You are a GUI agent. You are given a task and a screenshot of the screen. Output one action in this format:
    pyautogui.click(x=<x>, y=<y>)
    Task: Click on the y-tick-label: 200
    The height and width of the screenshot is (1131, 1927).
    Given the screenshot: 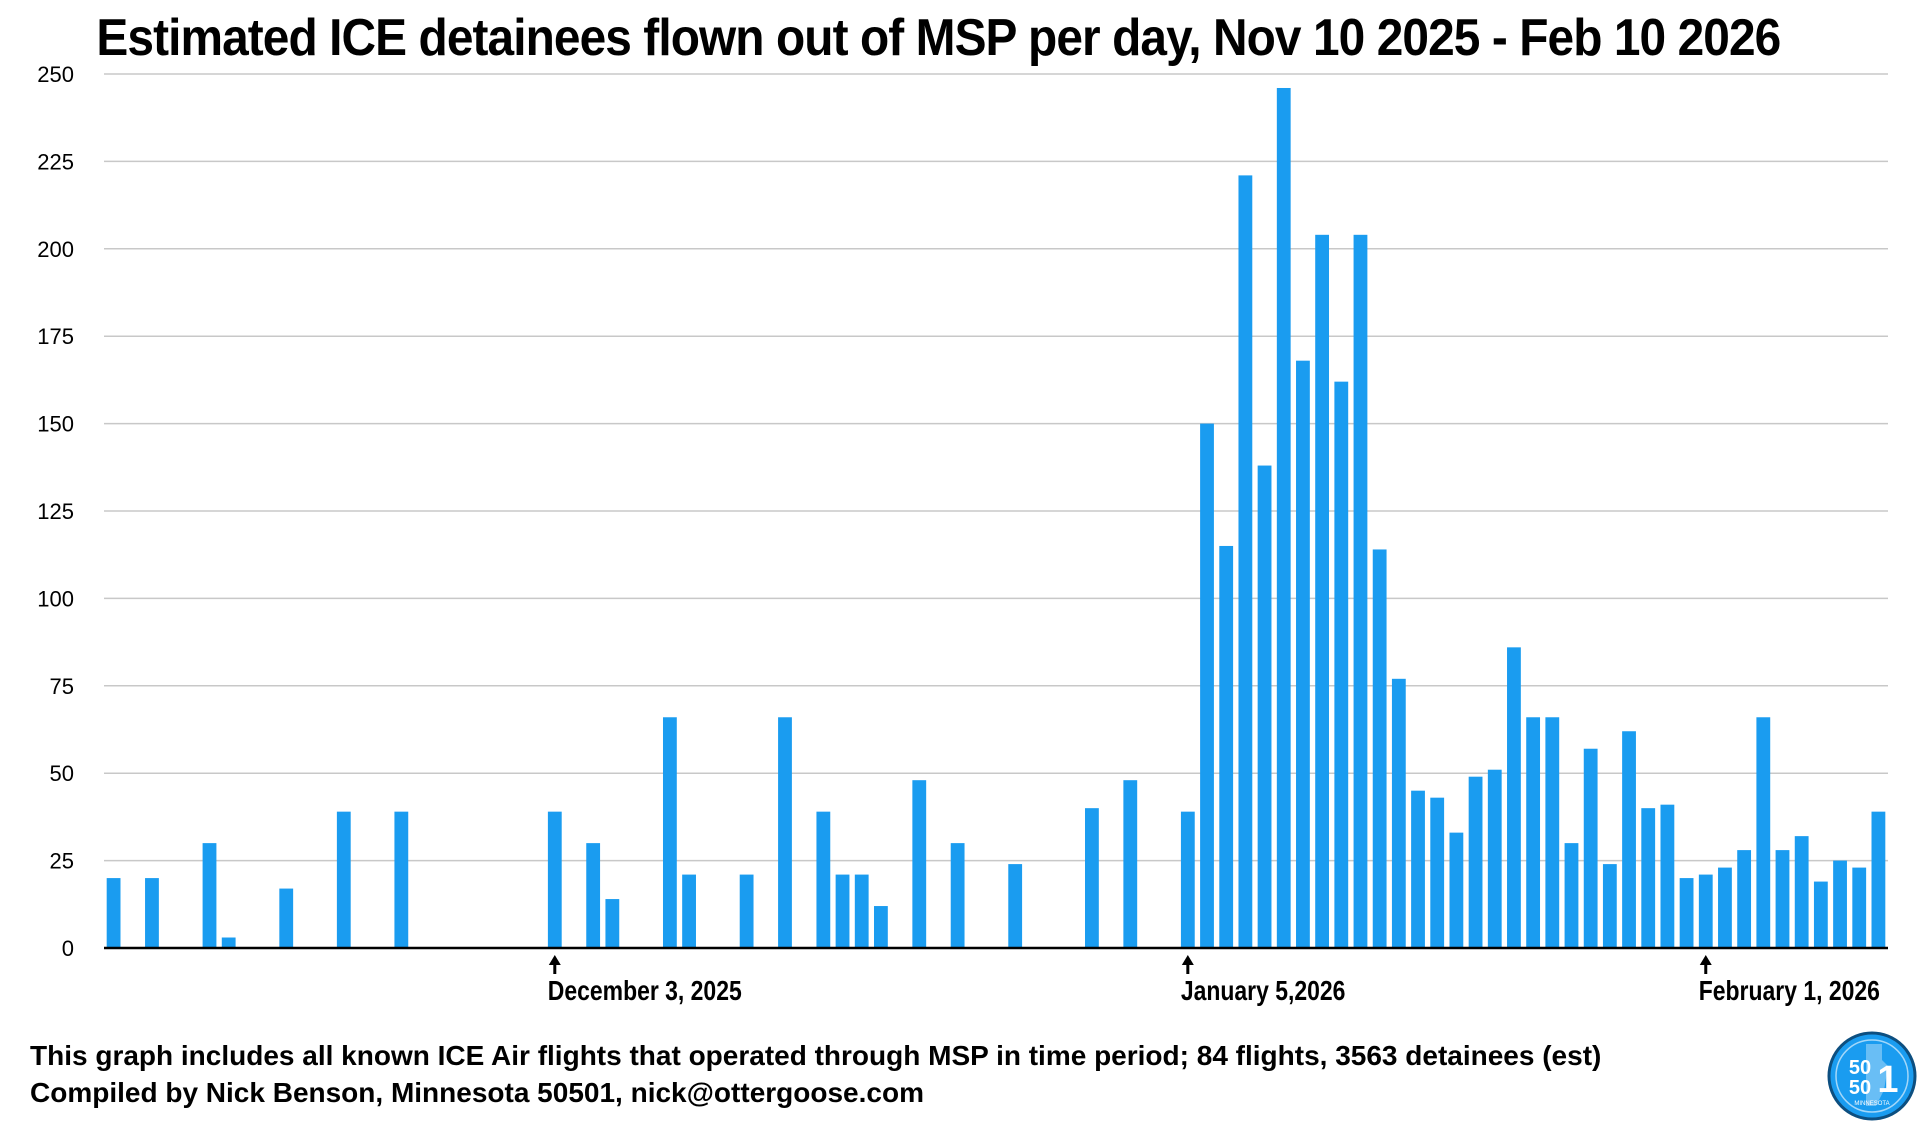 What is the action you would take?
    pyautogui.click(x=55, y=249)
    